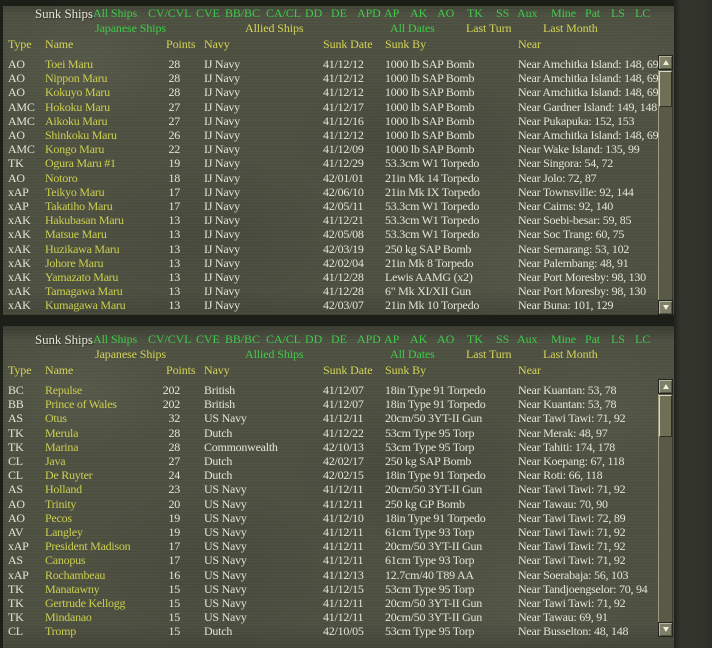 The image size is (712, 648). I want to click on cell-type: TK, so click(16, 433).